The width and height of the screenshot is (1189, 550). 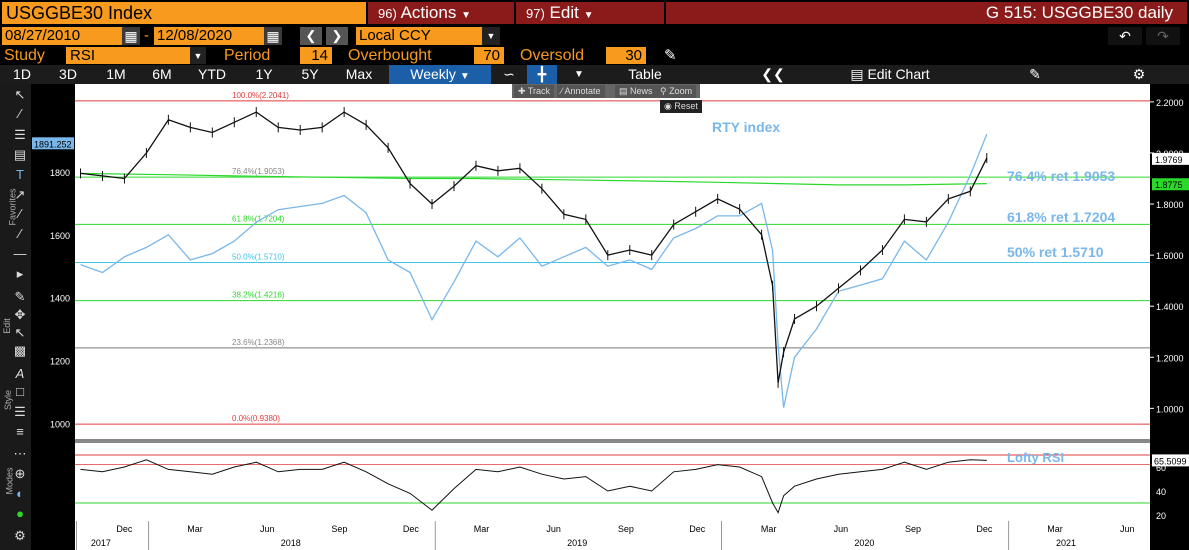 I want to click on period-max: Max, so click(x=359, y=74).